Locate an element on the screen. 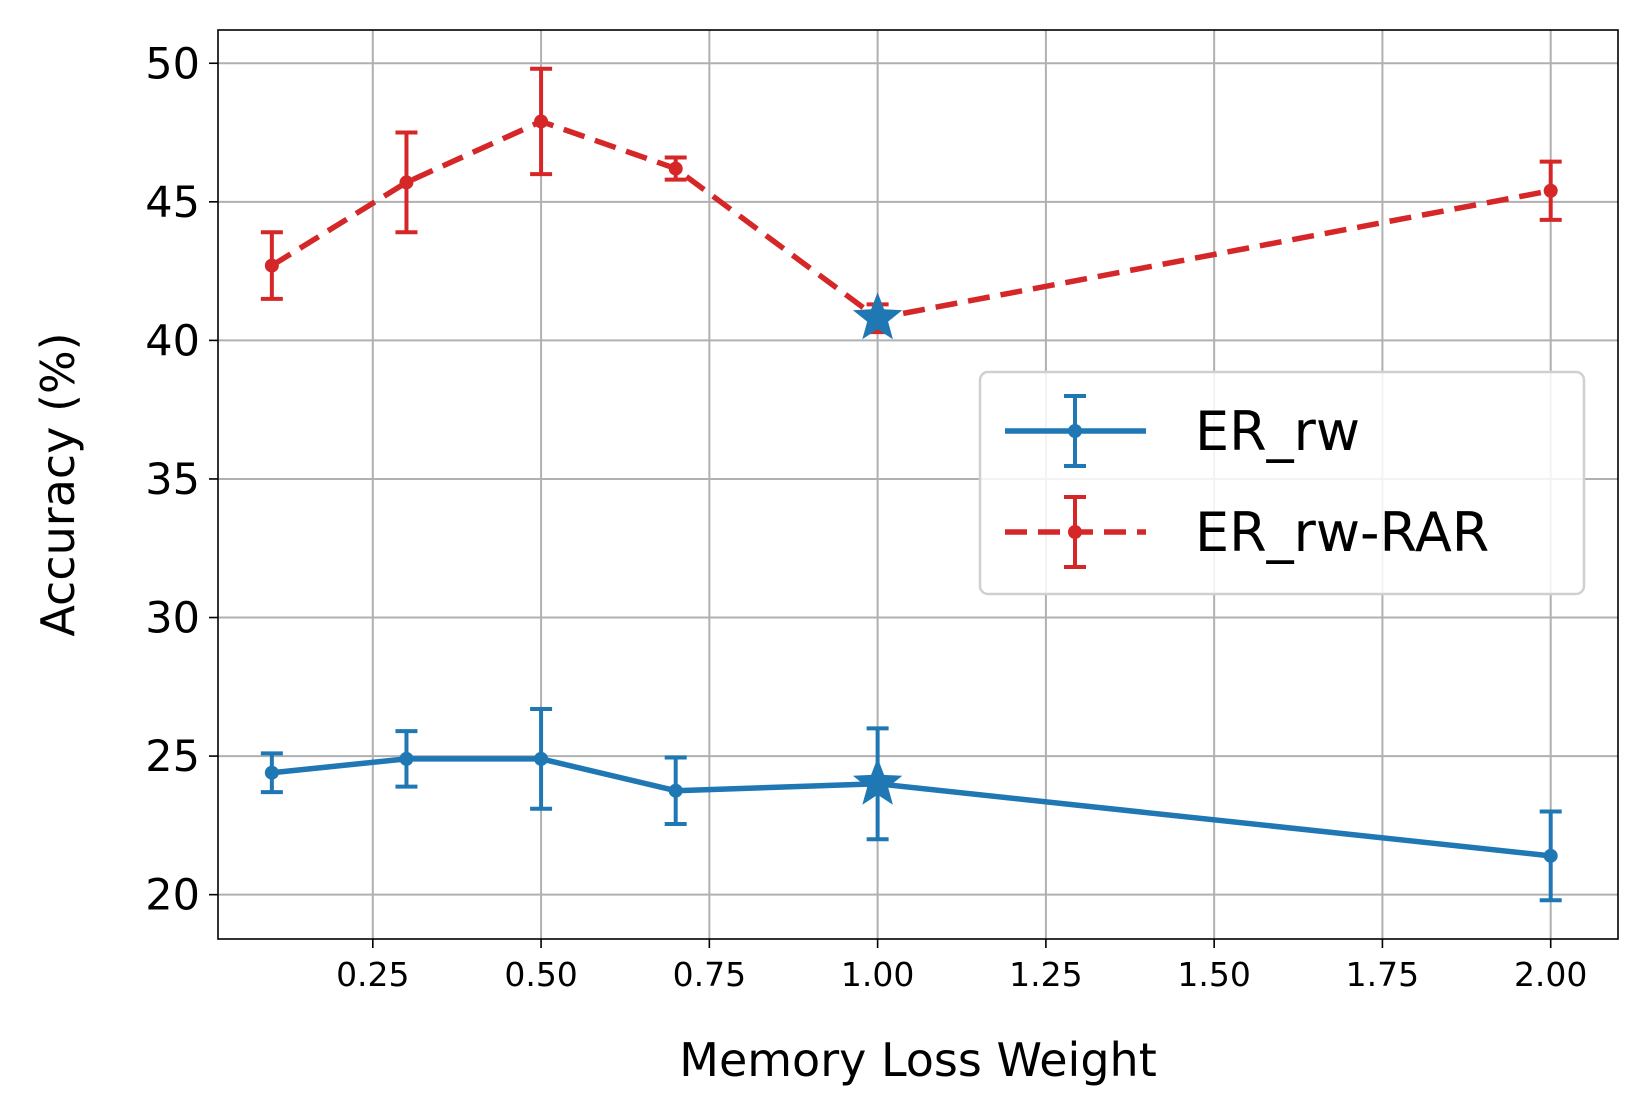  x-tick-label: 1.75 is located at coordinates (1382, 974).